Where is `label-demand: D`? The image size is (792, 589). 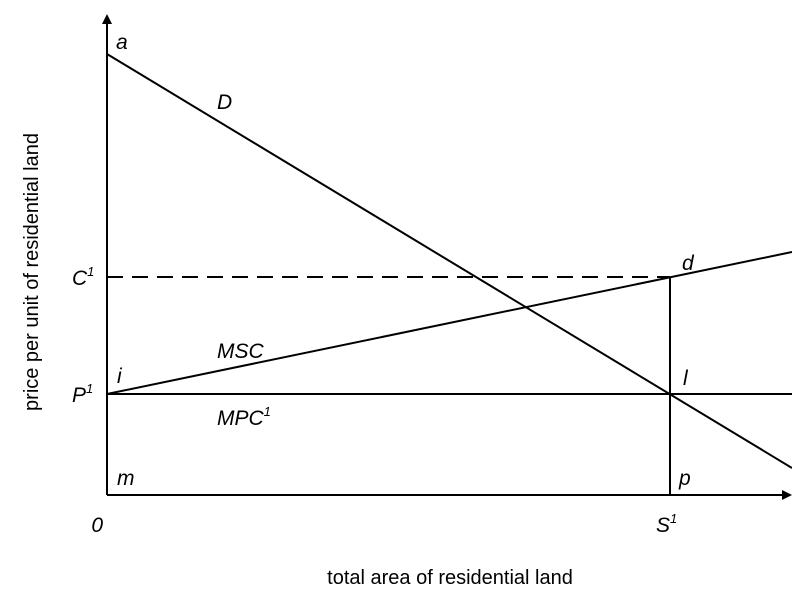 label-demand: D is located at coordinates (224, 102).